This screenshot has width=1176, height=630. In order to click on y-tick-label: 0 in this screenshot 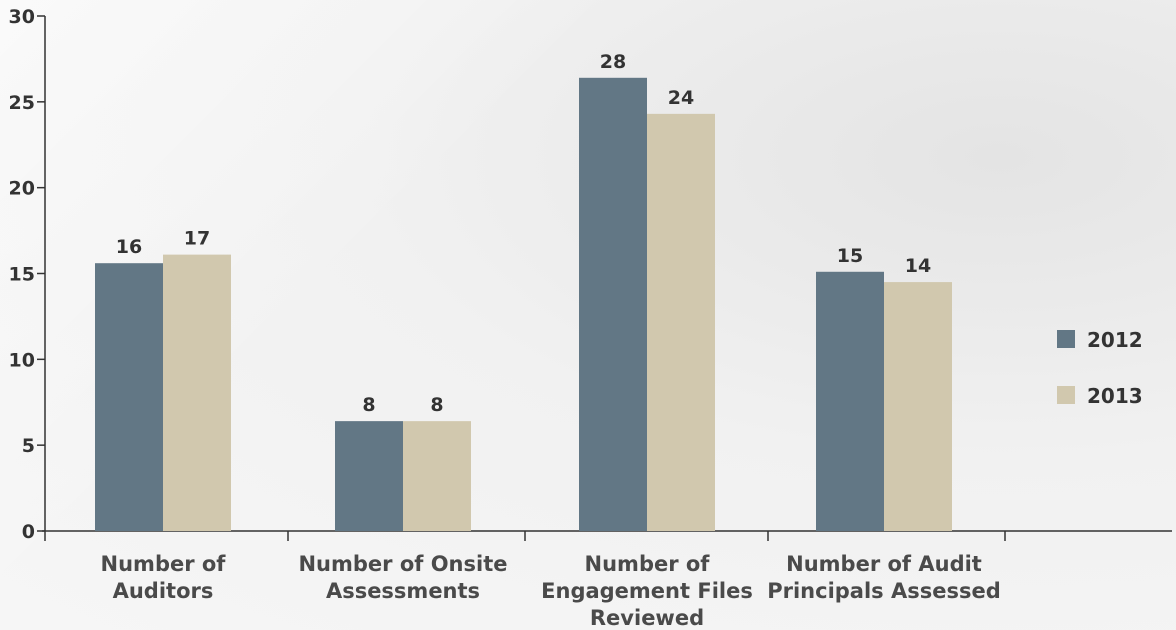, I will do `click(28, 532)`.